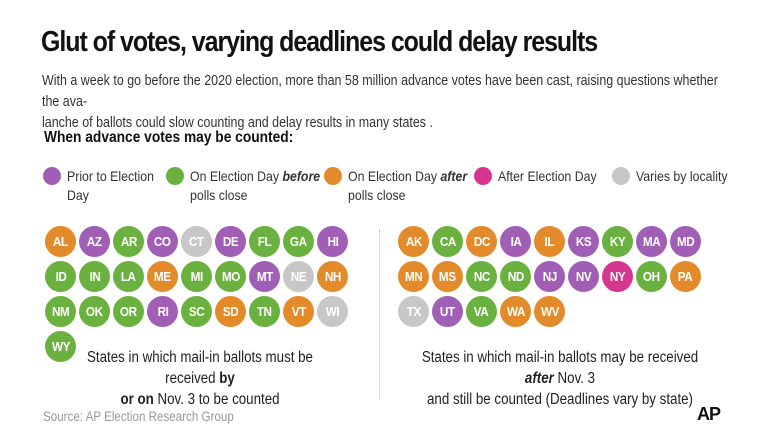 The image size is (775, 425). I want to click on state-abbr: OR, so click(128, 311).